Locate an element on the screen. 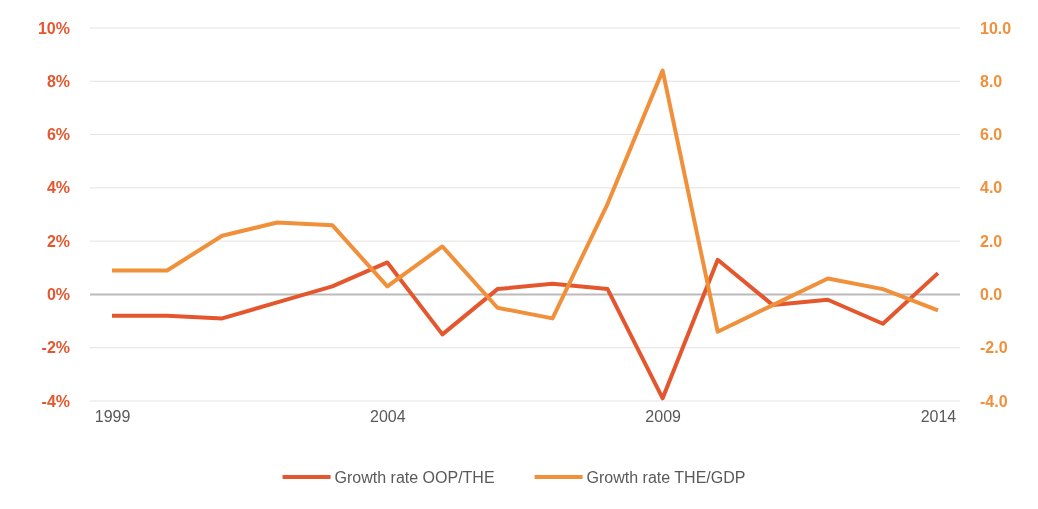 This screenshot has width=1038, height=509. y-tick-label: 10% is located at coordinates (53, 28).